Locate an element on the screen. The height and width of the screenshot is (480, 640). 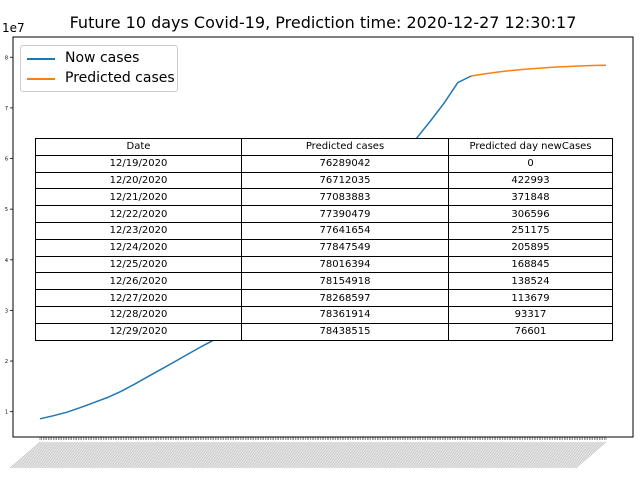
cell-predicted-cases: 78154918 is located at coordinates (345, 281).